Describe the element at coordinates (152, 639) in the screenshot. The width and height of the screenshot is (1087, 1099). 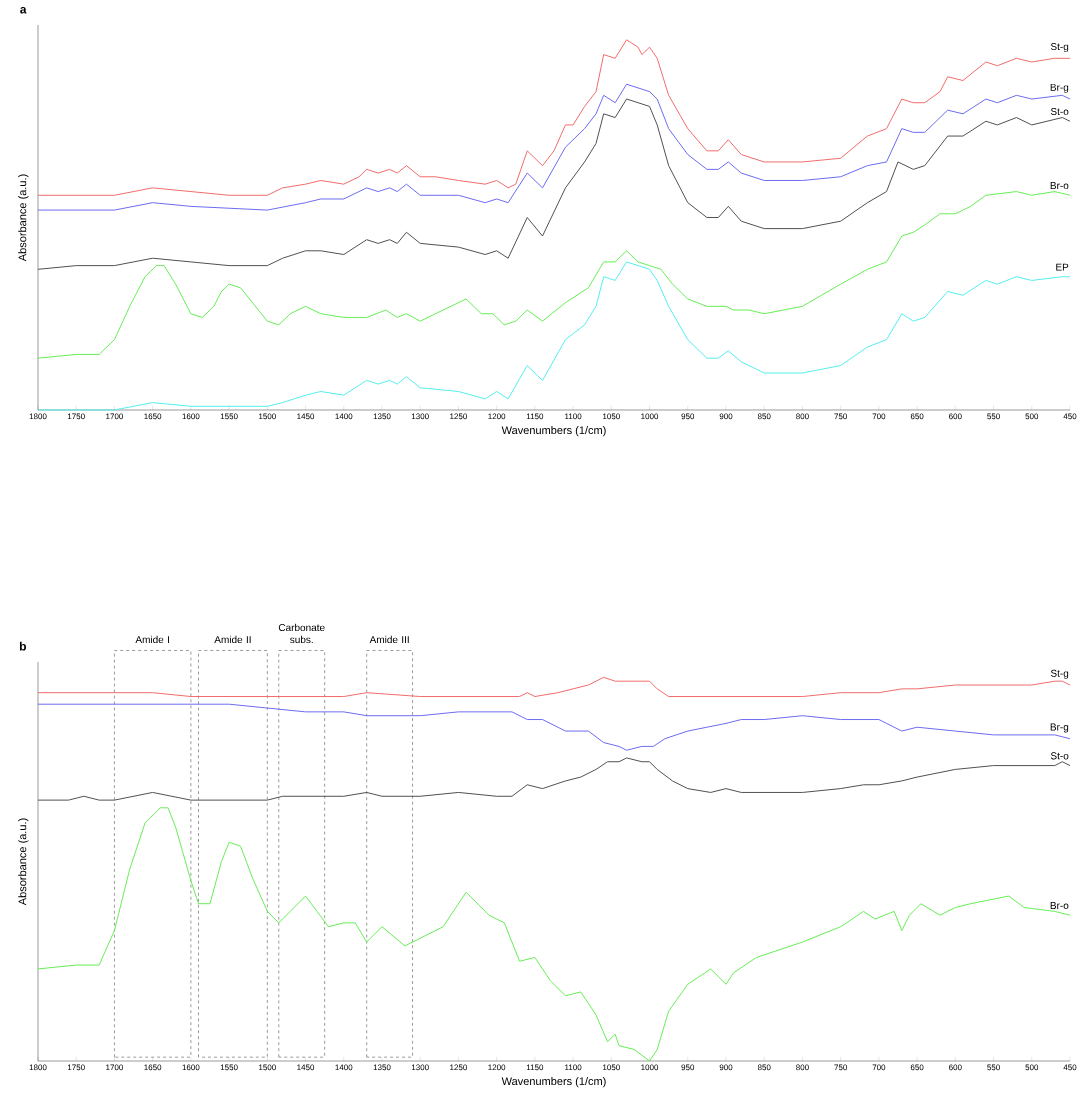
I see `band-label: Amide I` at that location.